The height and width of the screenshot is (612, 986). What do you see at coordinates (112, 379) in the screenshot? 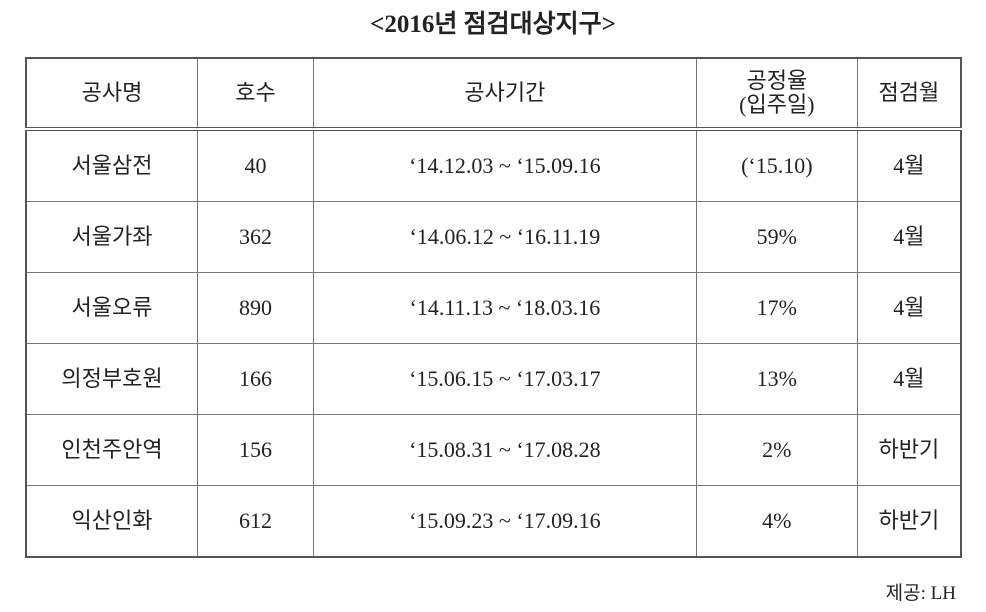
I see `table-cell: 의정부호원` at bounding box center [112, 379].